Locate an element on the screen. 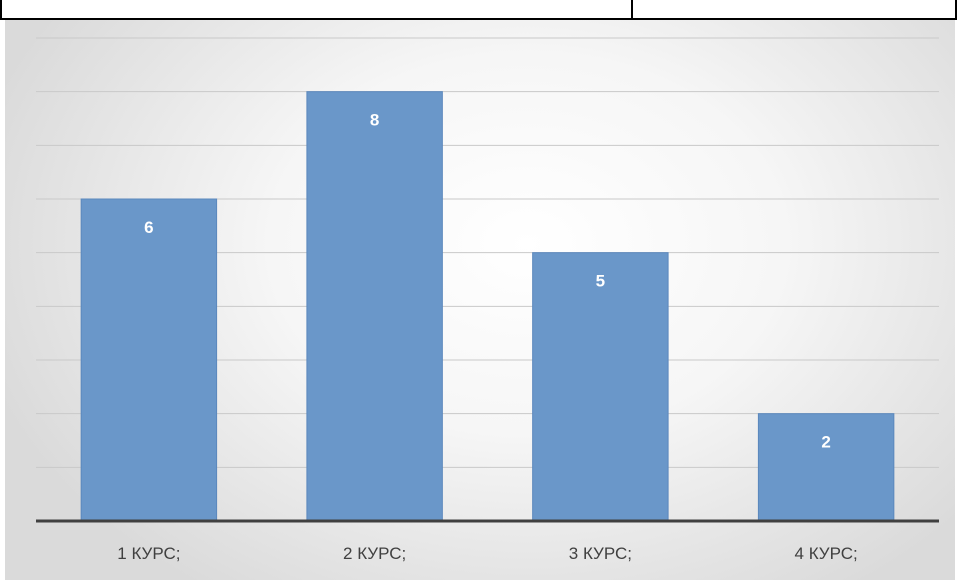 The image size is (957, 581). table-cell-divider is located at coordinates (632, 10).